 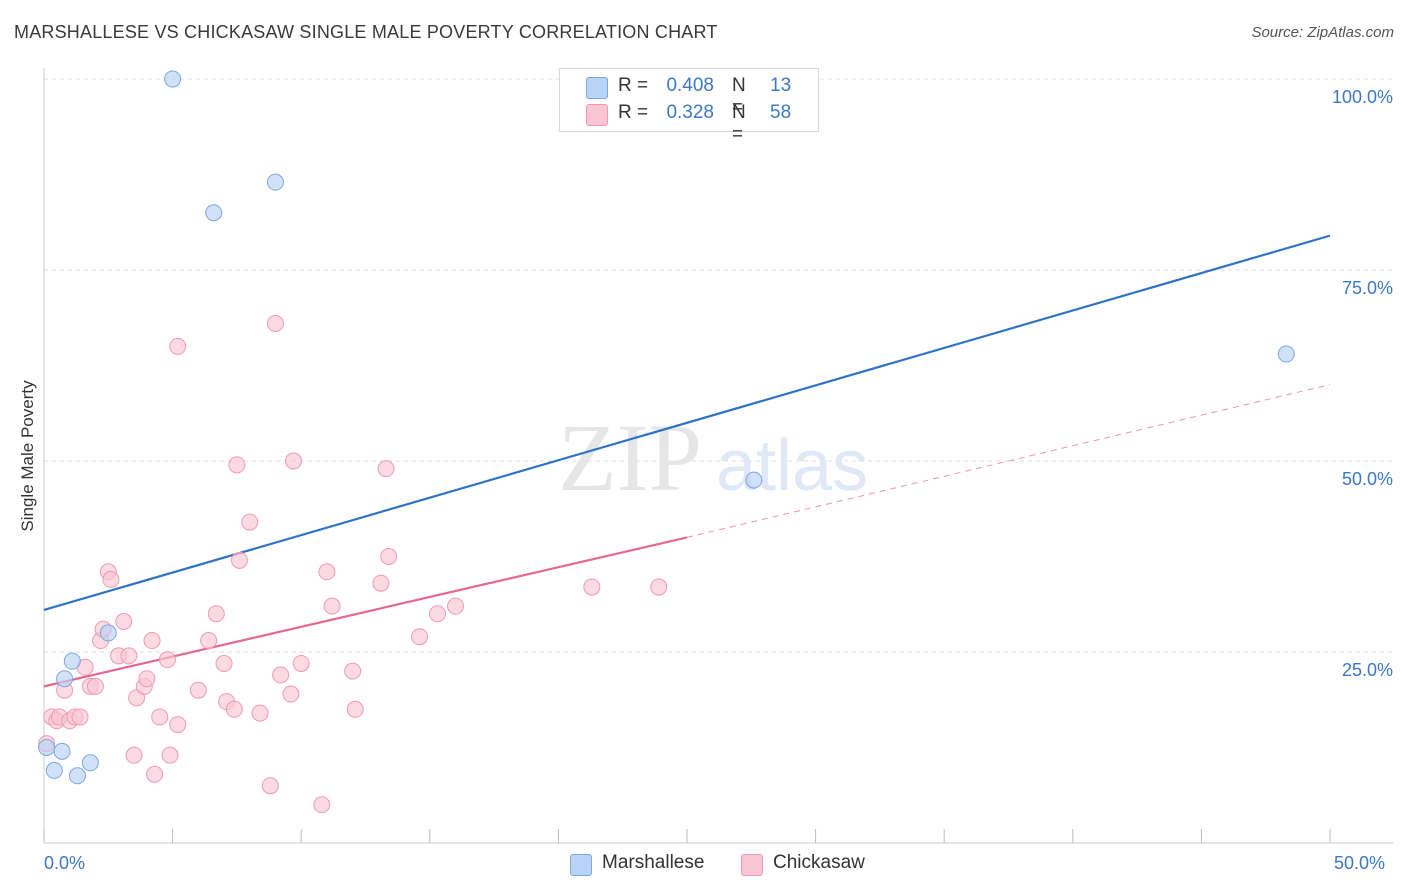 I want to click on y-tick-label: 75.0%, so click(x=1367, y=288).